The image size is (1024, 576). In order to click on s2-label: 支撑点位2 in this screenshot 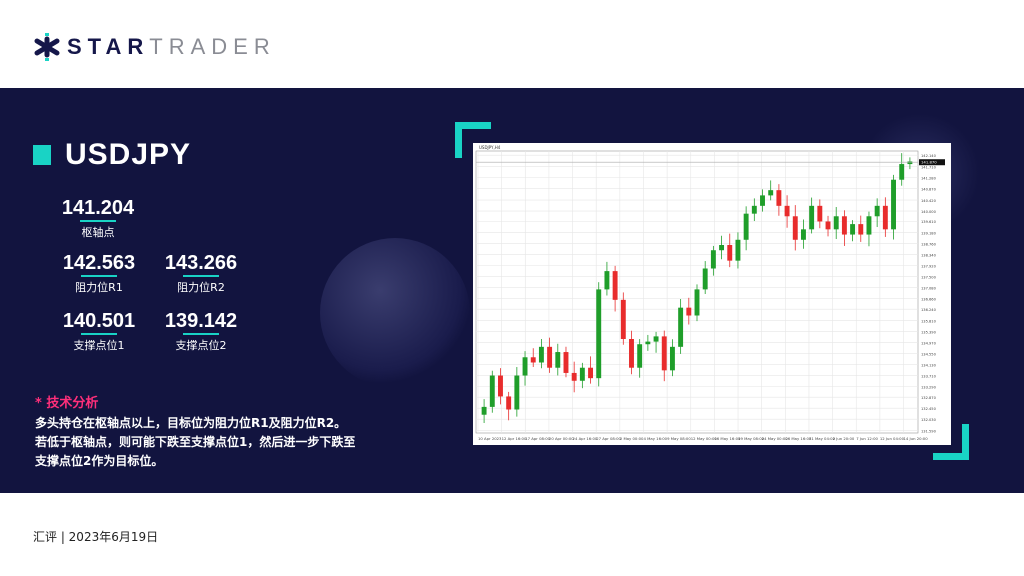, I will do `click(201, 345)`.